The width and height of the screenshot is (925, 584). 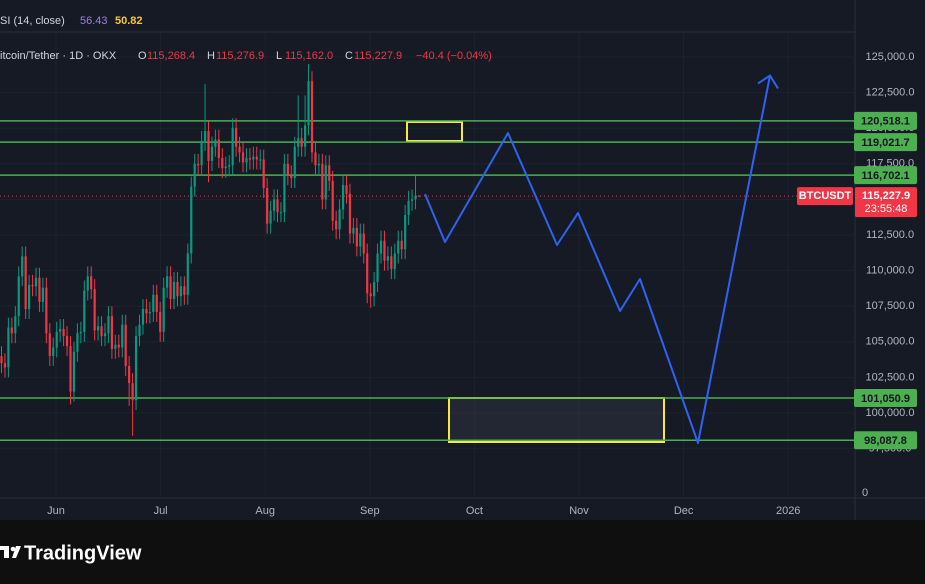 What do you see at coordinates (56, 511) in the screenshot?
I see `x-tick-label: Jun` at bounding box center [56, 511].